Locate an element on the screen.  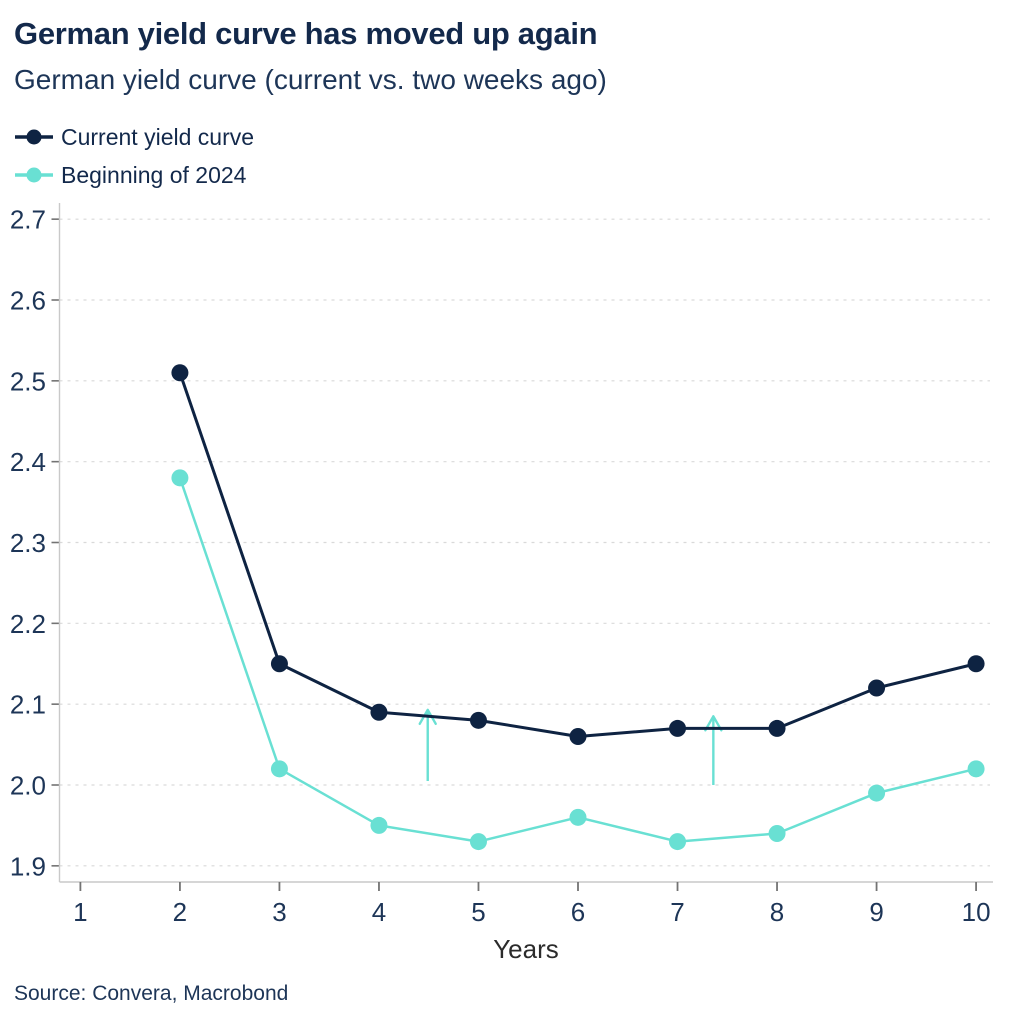
y-tick-label: 2.3 is located at coordinates (28, 543).